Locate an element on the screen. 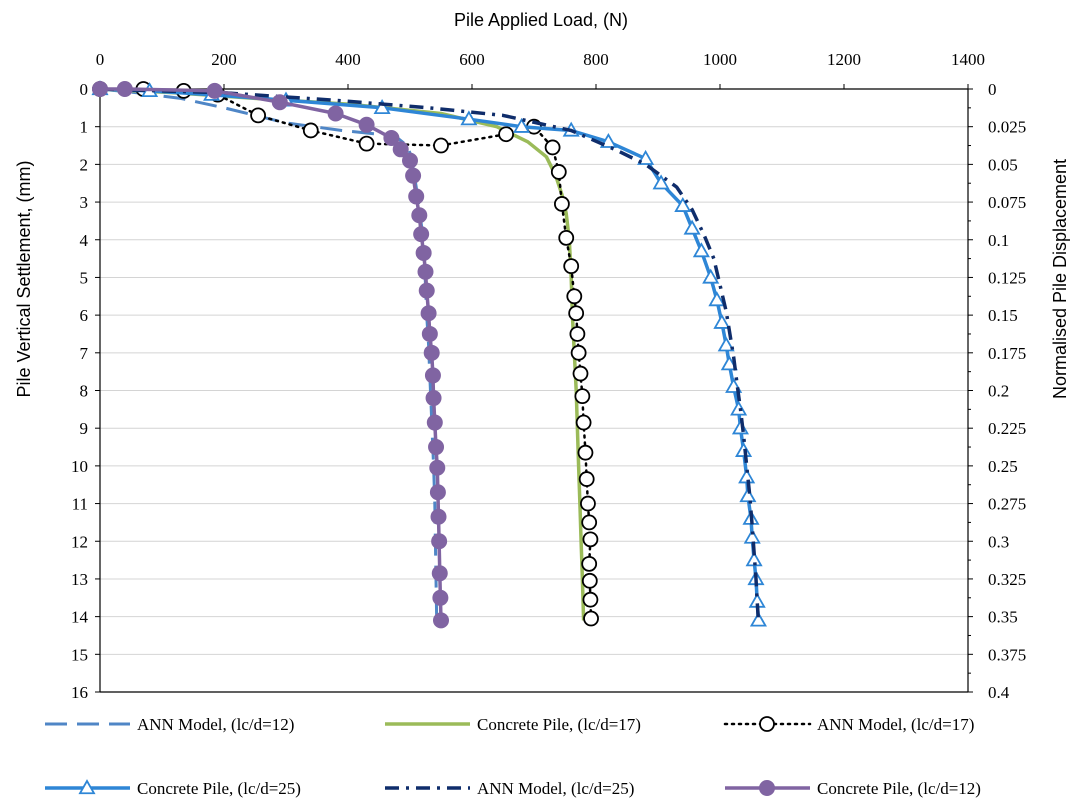 The width and height of the screenshot is (1077, 810). legend-item: Concrete Pile, (lc/d=17) is located at coordinates (513, 724).